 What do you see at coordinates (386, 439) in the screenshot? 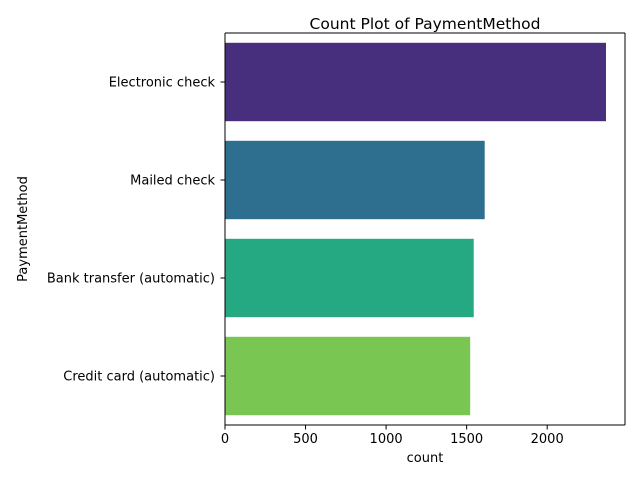
I see `x-tick-label: 1000` at bounding box center [386, 439].